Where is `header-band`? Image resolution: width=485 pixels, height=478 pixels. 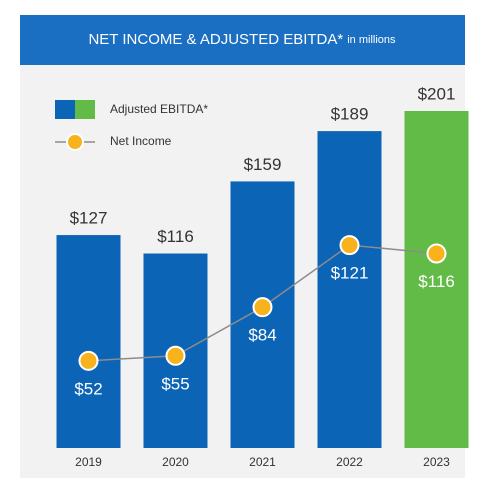 header-band is located at coordinates (242, 40).